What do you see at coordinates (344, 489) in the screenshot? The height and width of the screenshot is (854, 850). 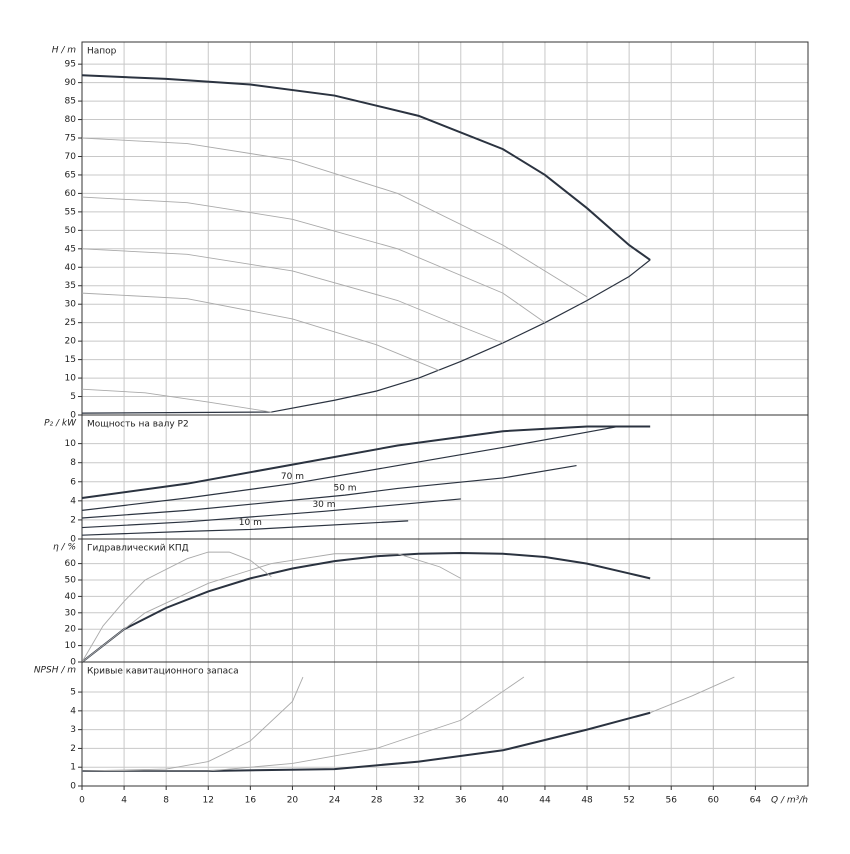 I see `curve-label: 50 m` at bounding box center [344, 489].